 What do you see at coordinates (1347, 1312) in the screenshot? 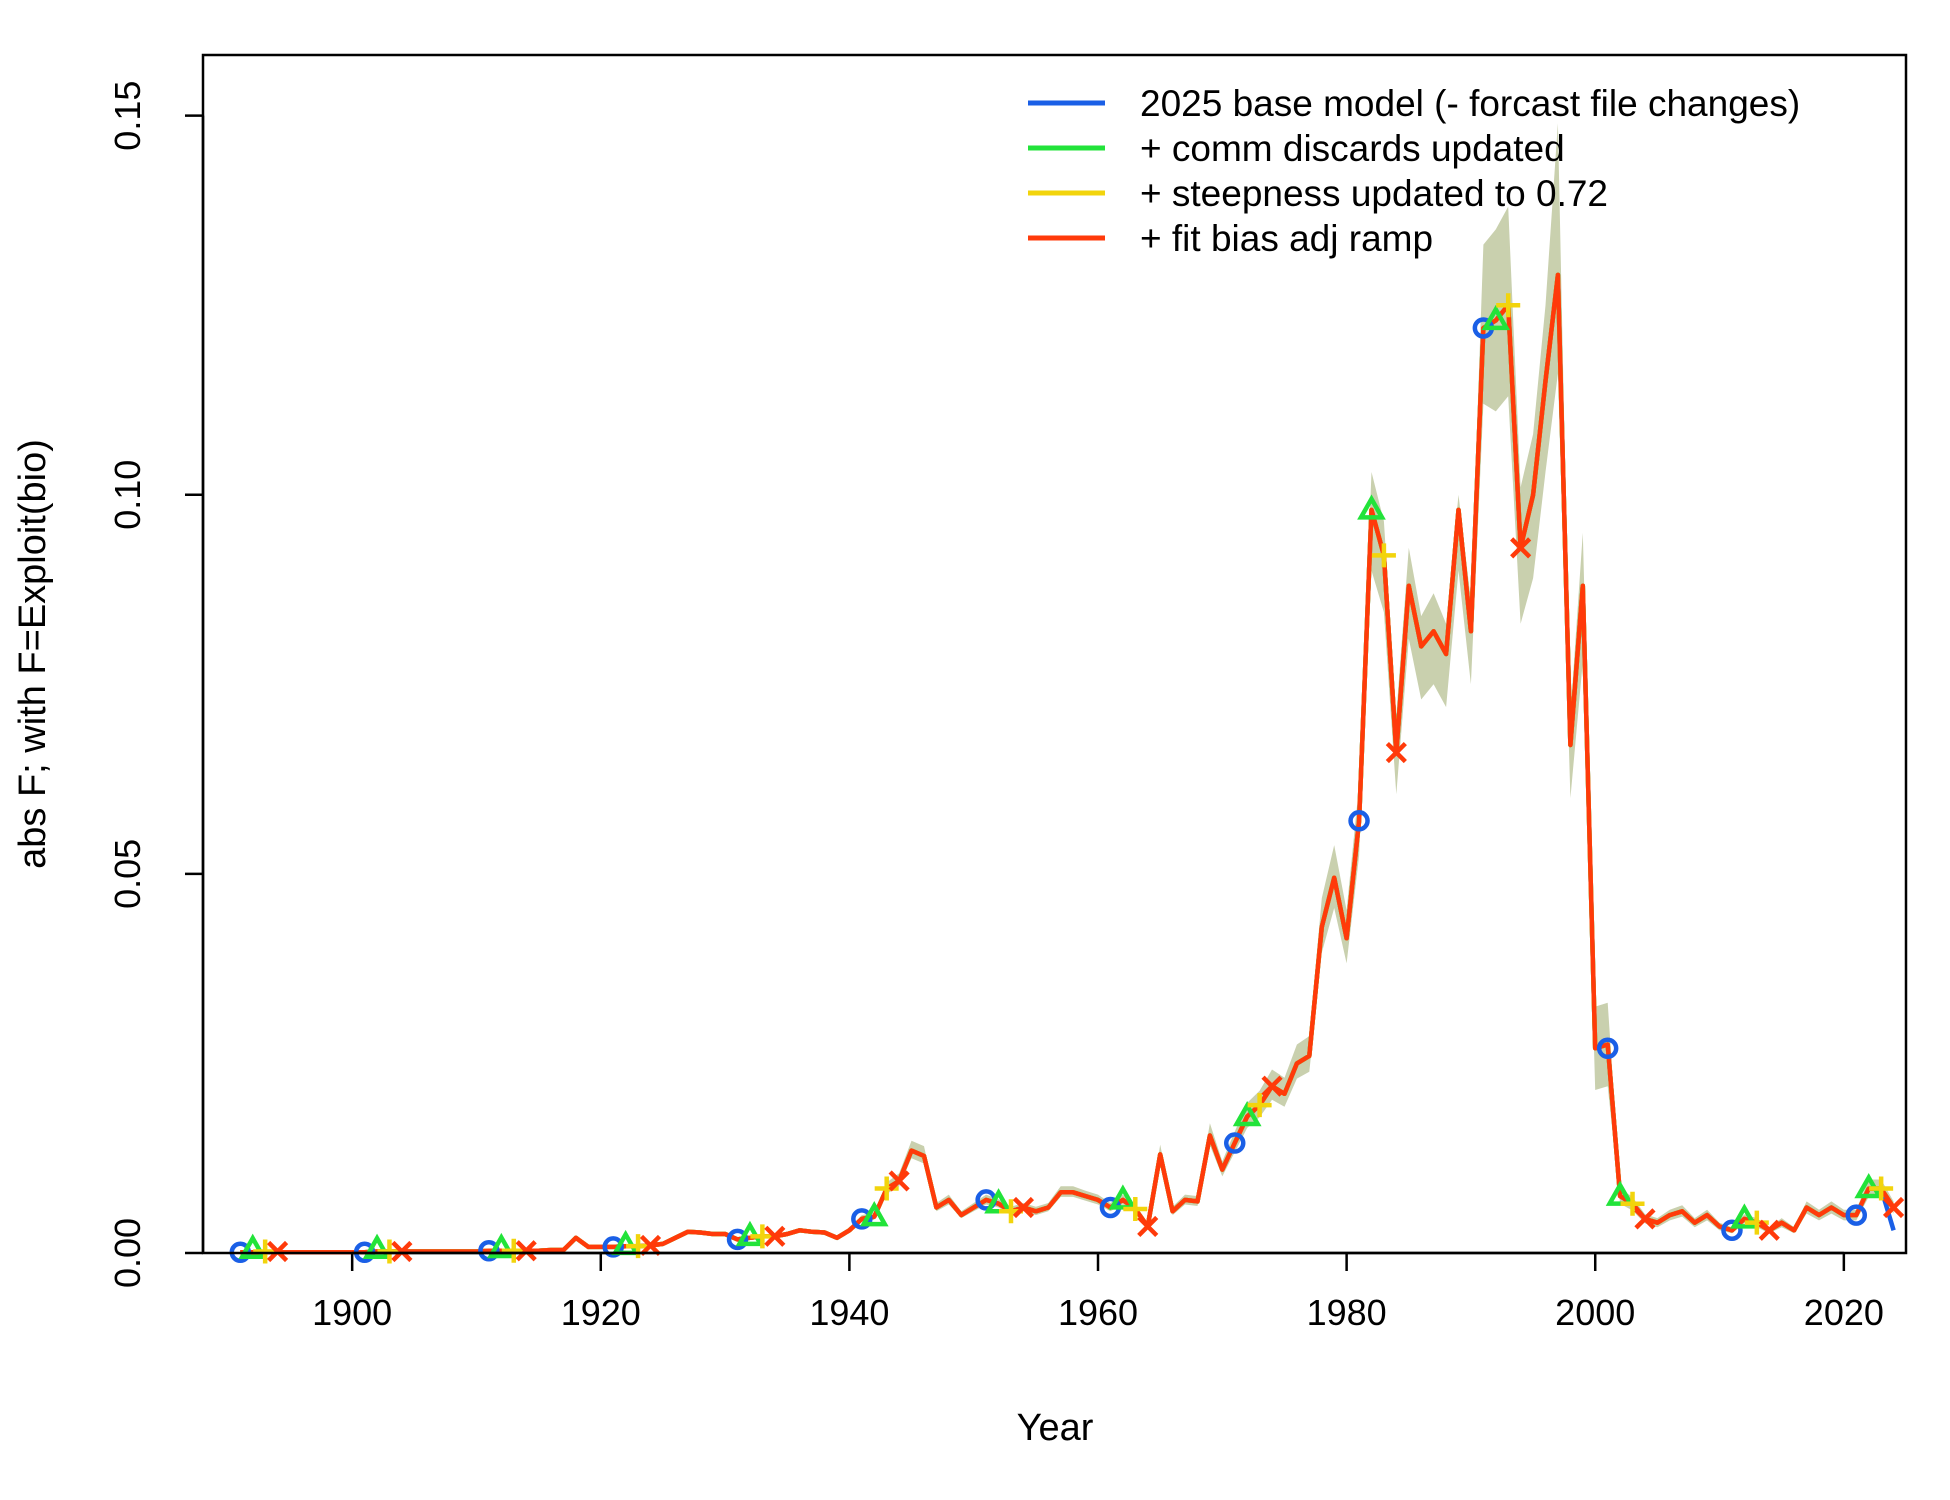
I see `x-tick-label: 1980` at bounding box center [1347, 1312].